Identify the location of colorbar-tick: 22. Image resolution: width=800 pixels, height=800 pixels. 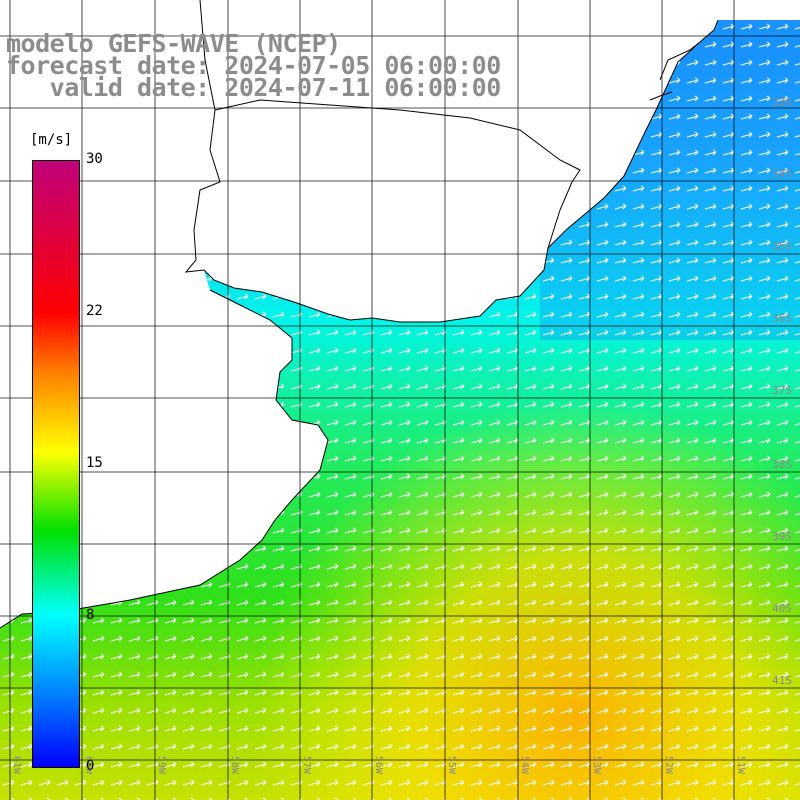
(94, 311).